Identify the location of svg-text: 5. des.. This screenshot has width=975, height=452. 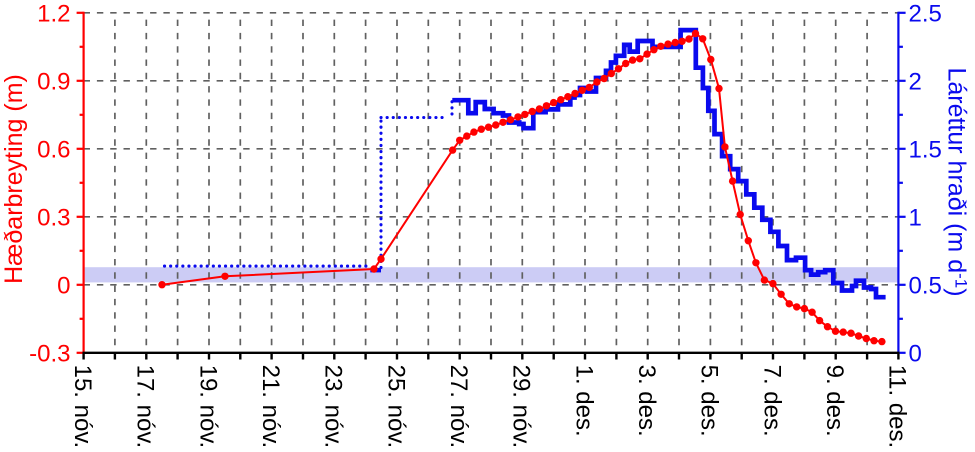
(709, 401).